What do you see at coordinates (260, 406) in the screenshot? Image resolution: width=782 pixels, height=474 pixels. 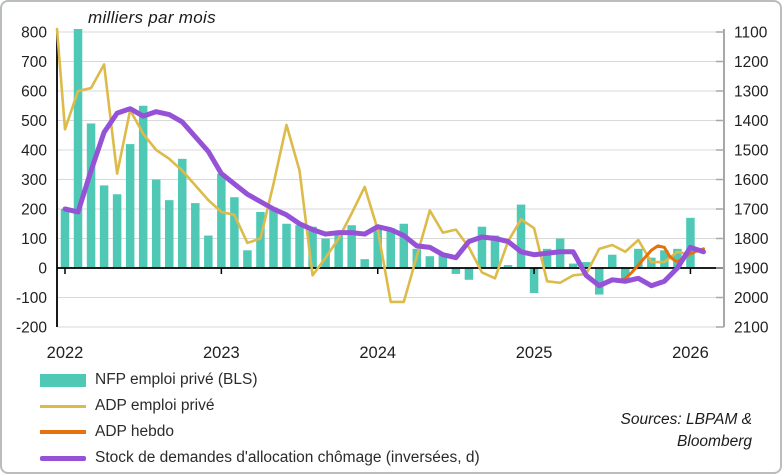 I see `legend-item-1: ADP emploi privé` at bounding box center [260, 406].